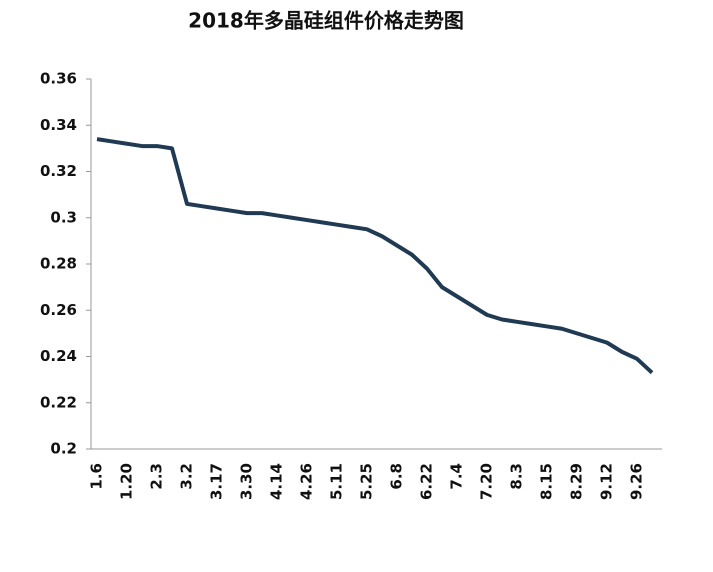 The image size is (713, 572). I want to click on x-tick-label: 8.15, so click(547, 481).